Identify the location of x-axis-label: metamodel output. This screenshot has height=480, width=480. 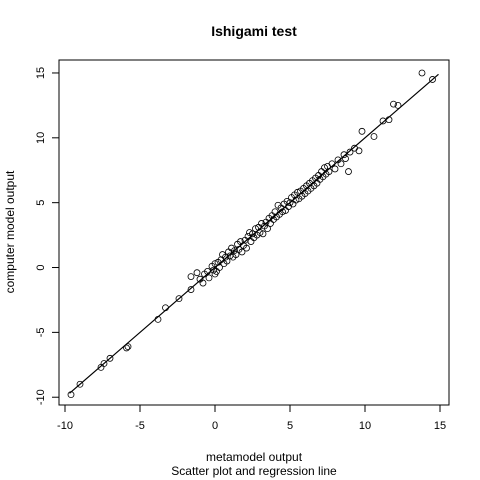
(254, 457).